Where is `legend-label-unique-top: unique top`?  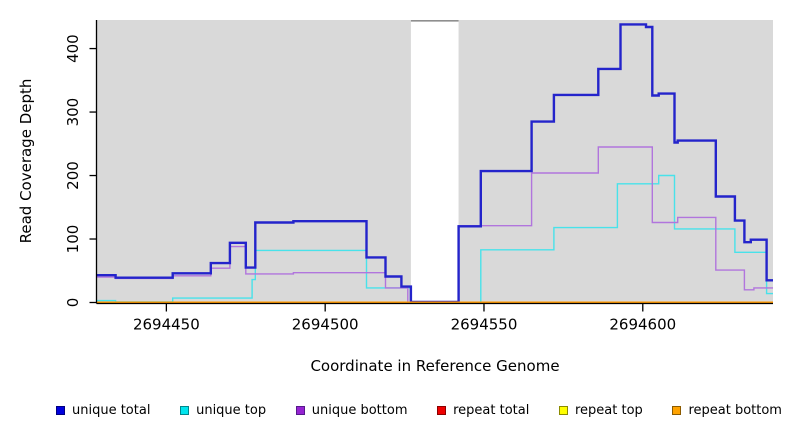 legend-label-unique-top: unique top is located at coordinates (231, 410).